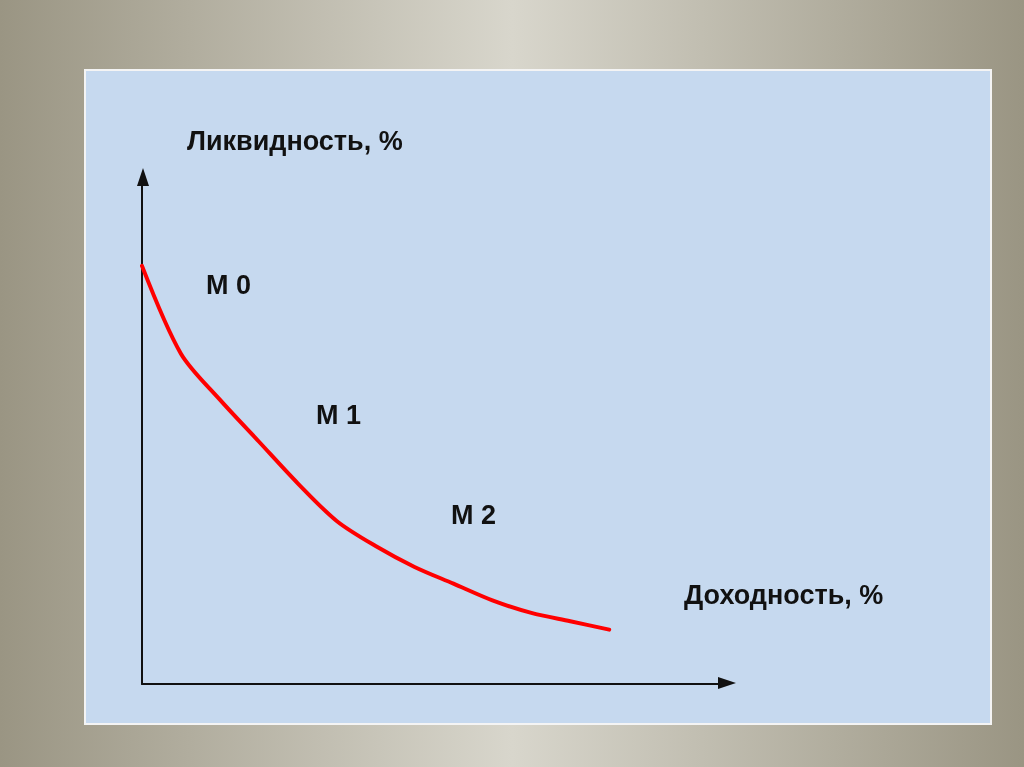 Image resolution: width=1024 pixels, height=767 pixels. I want to click on annotation: M 0, so click(229, 284).